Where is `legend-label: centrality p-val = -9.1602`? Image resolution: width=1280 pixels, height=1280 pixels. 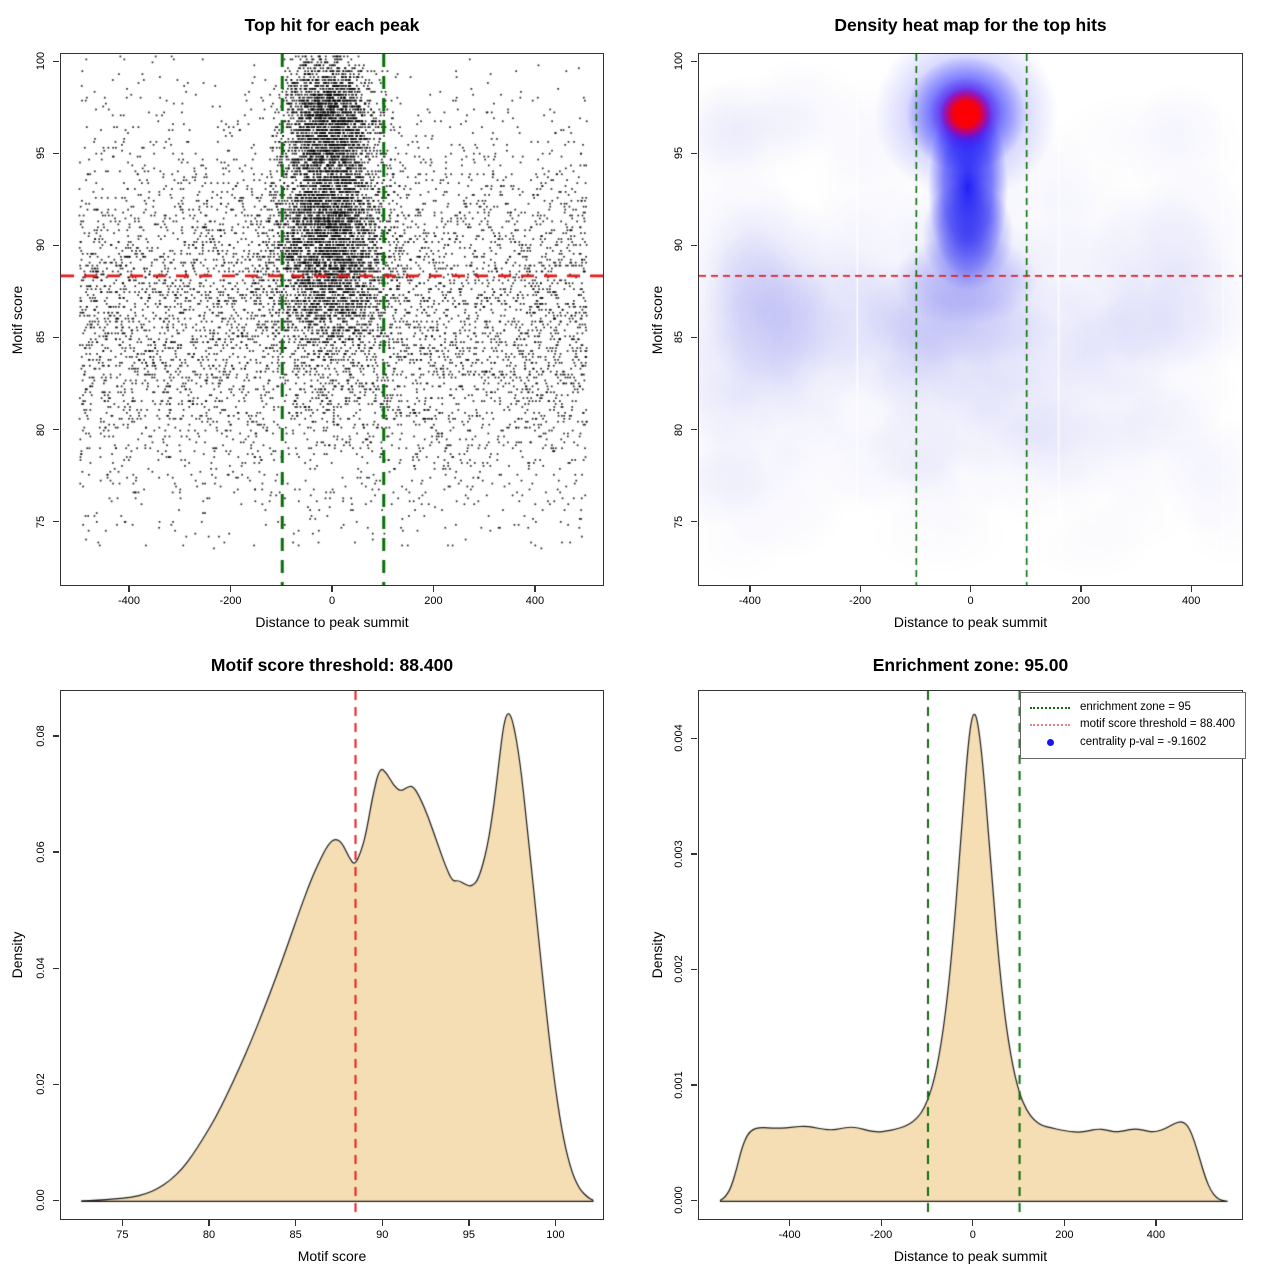
legend-label: centrality p-val = -9.1602 is located at coordinates (1143, 741).